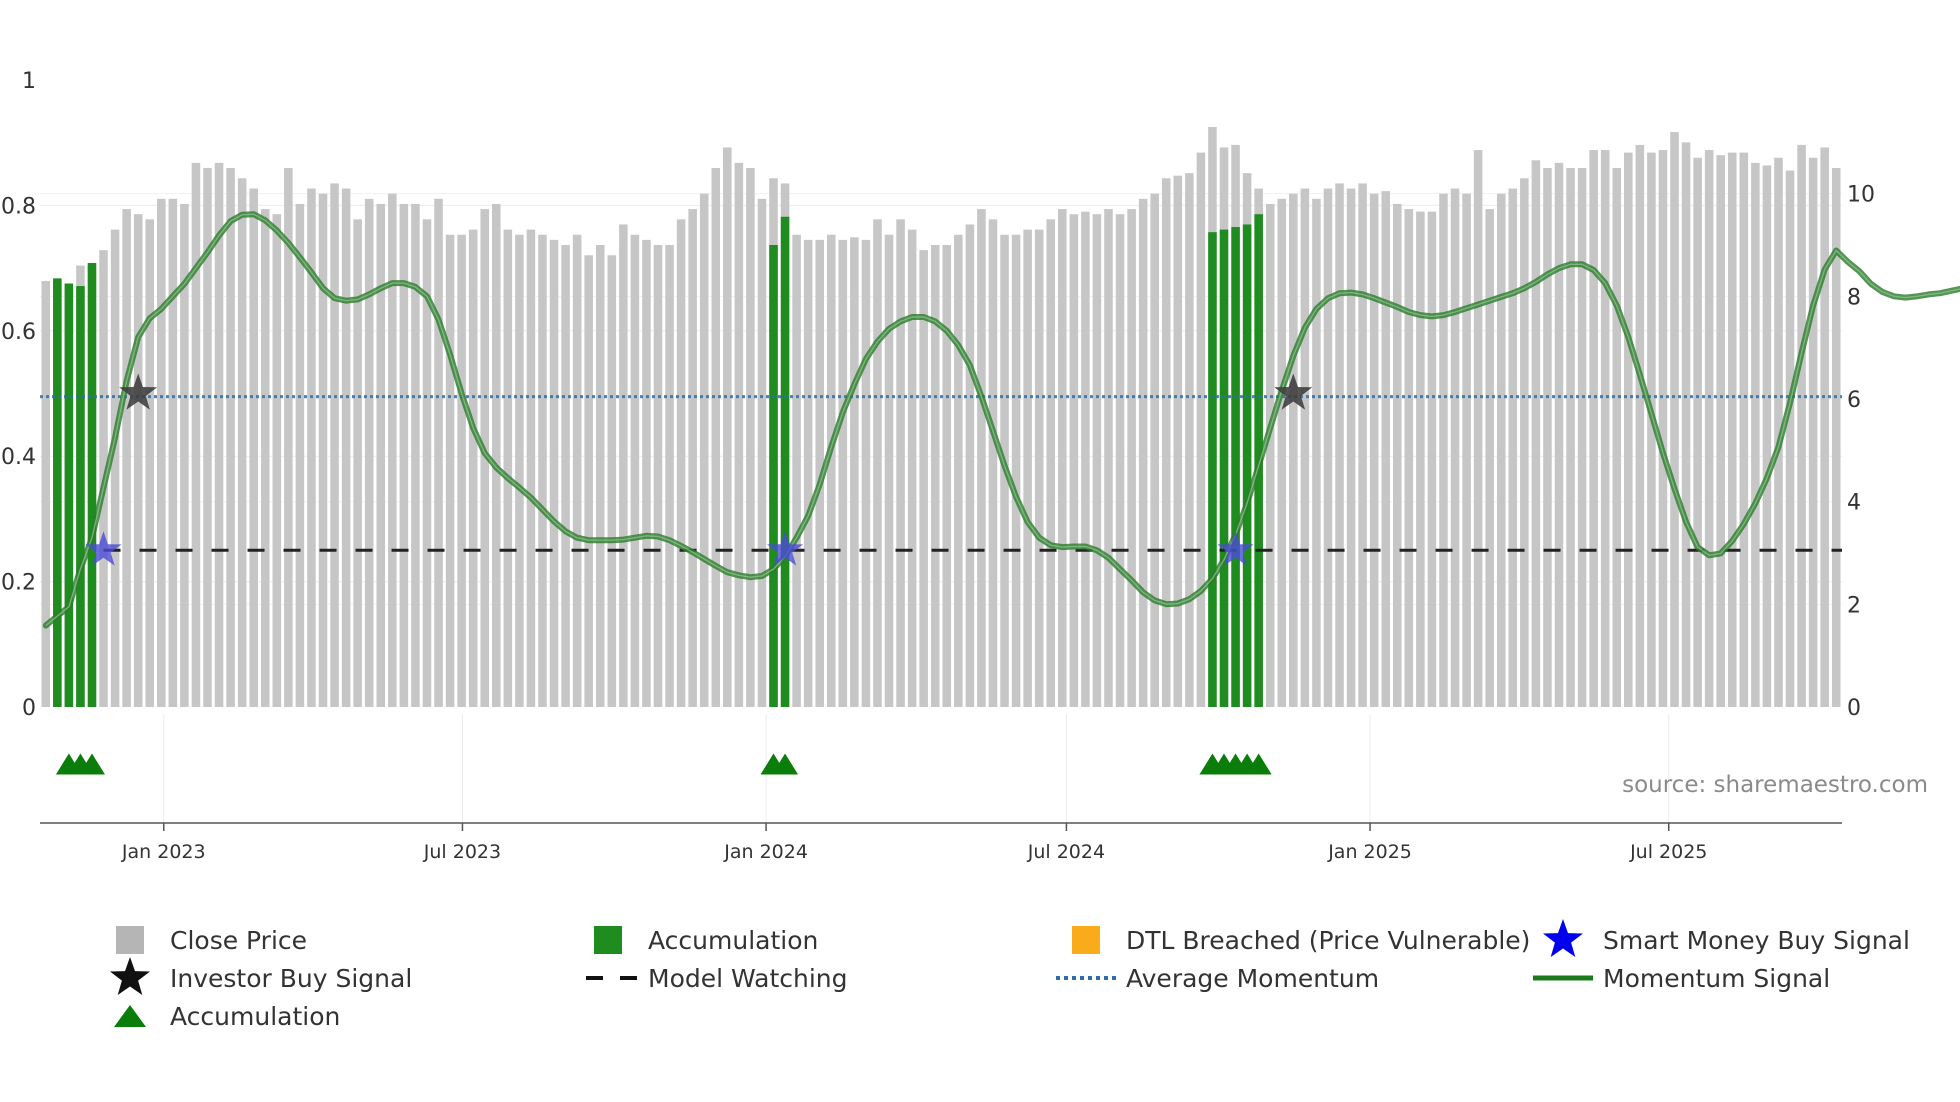 The image size is (1960, 1102). I want to click on x-tick-label: Jan 2024, so click(765, 852).